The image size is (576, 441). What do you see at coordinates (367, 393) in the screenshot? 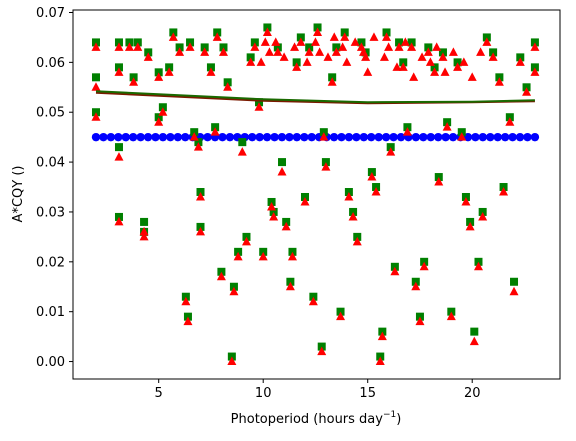
I see `x-tick-label: 15` at bounding box center [367, 393].